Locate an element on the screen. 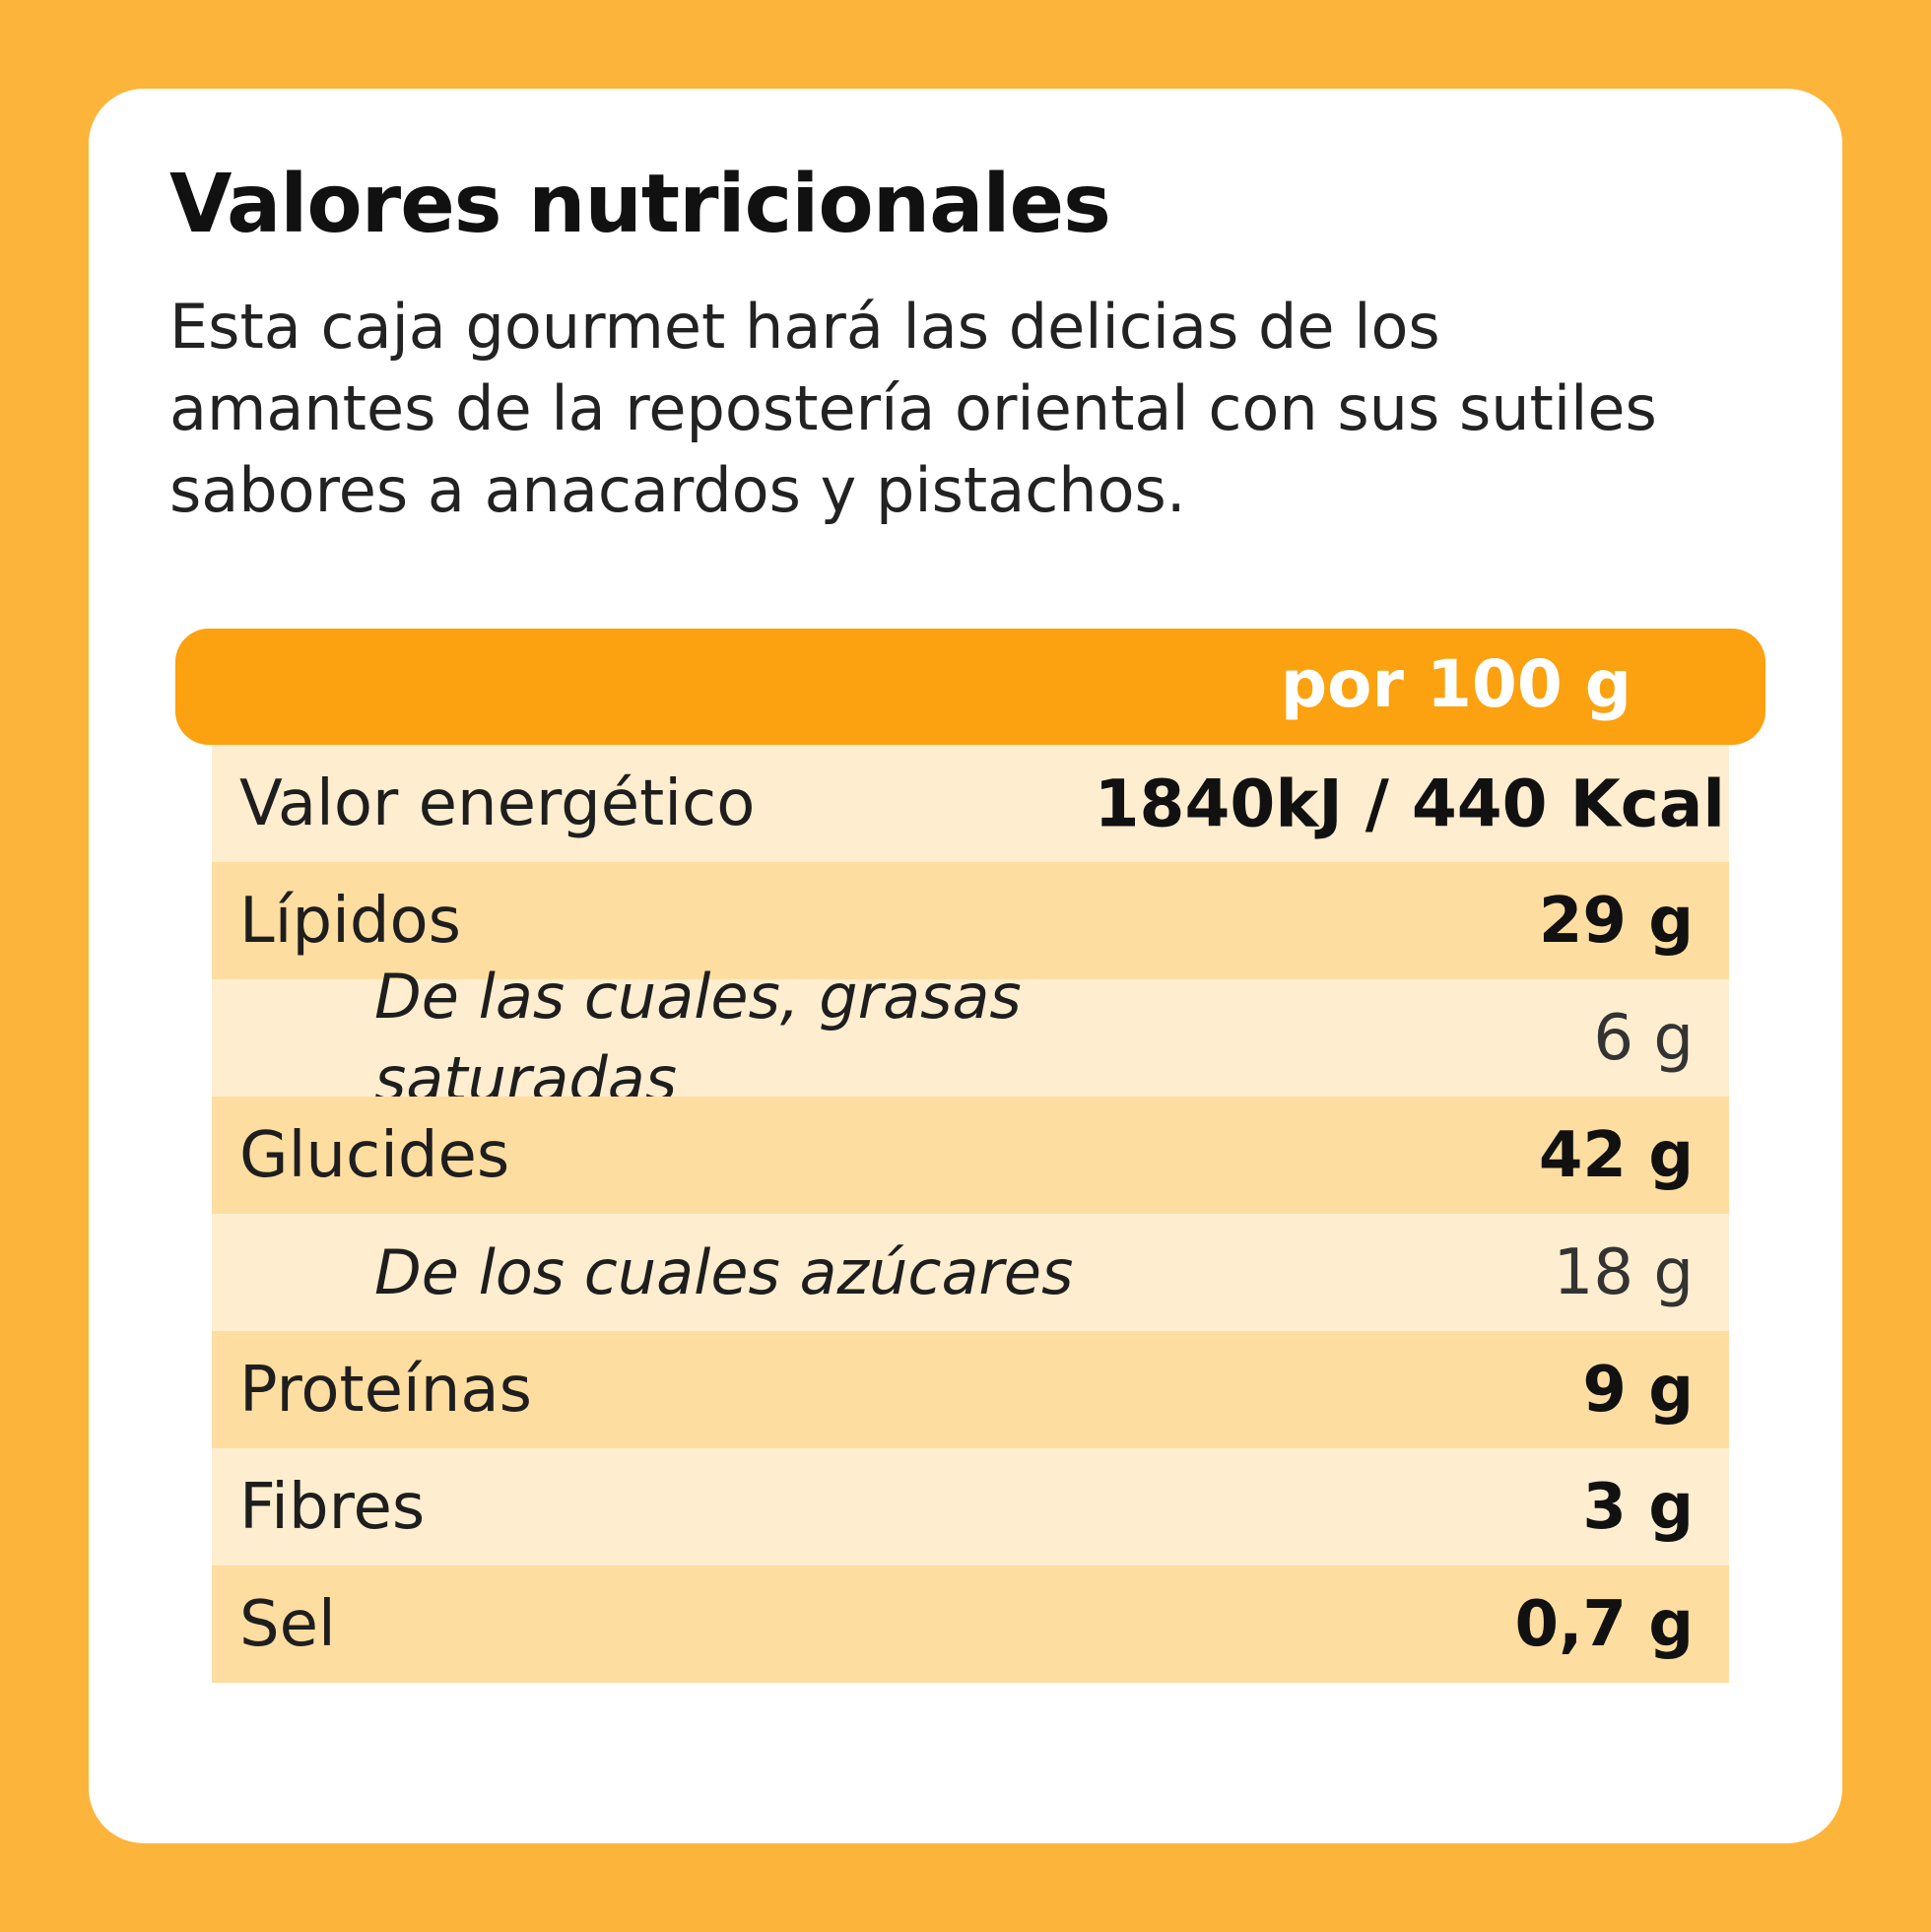  table-row-salt: Sel 0,7 g is located at coordinates (970, 1624).